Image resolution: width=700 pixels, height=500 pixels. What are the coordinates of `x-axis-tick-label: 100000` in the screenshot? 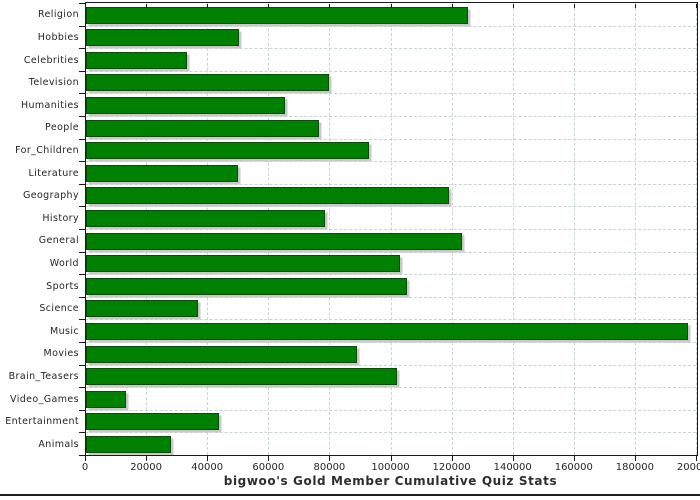 It's located at (390, 467).